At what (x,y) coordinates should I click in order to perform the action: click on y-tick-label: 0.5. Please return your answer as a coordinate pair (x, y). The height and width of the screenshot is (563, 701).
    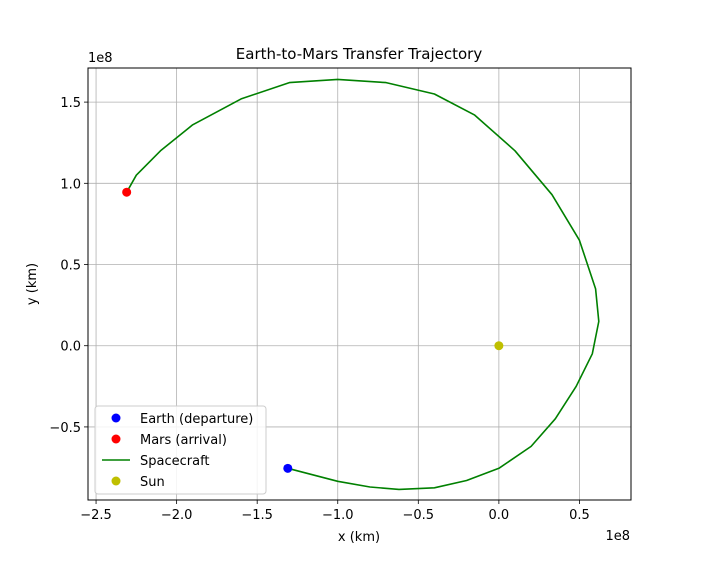
    Looking at the image, I should click on (70, 266).